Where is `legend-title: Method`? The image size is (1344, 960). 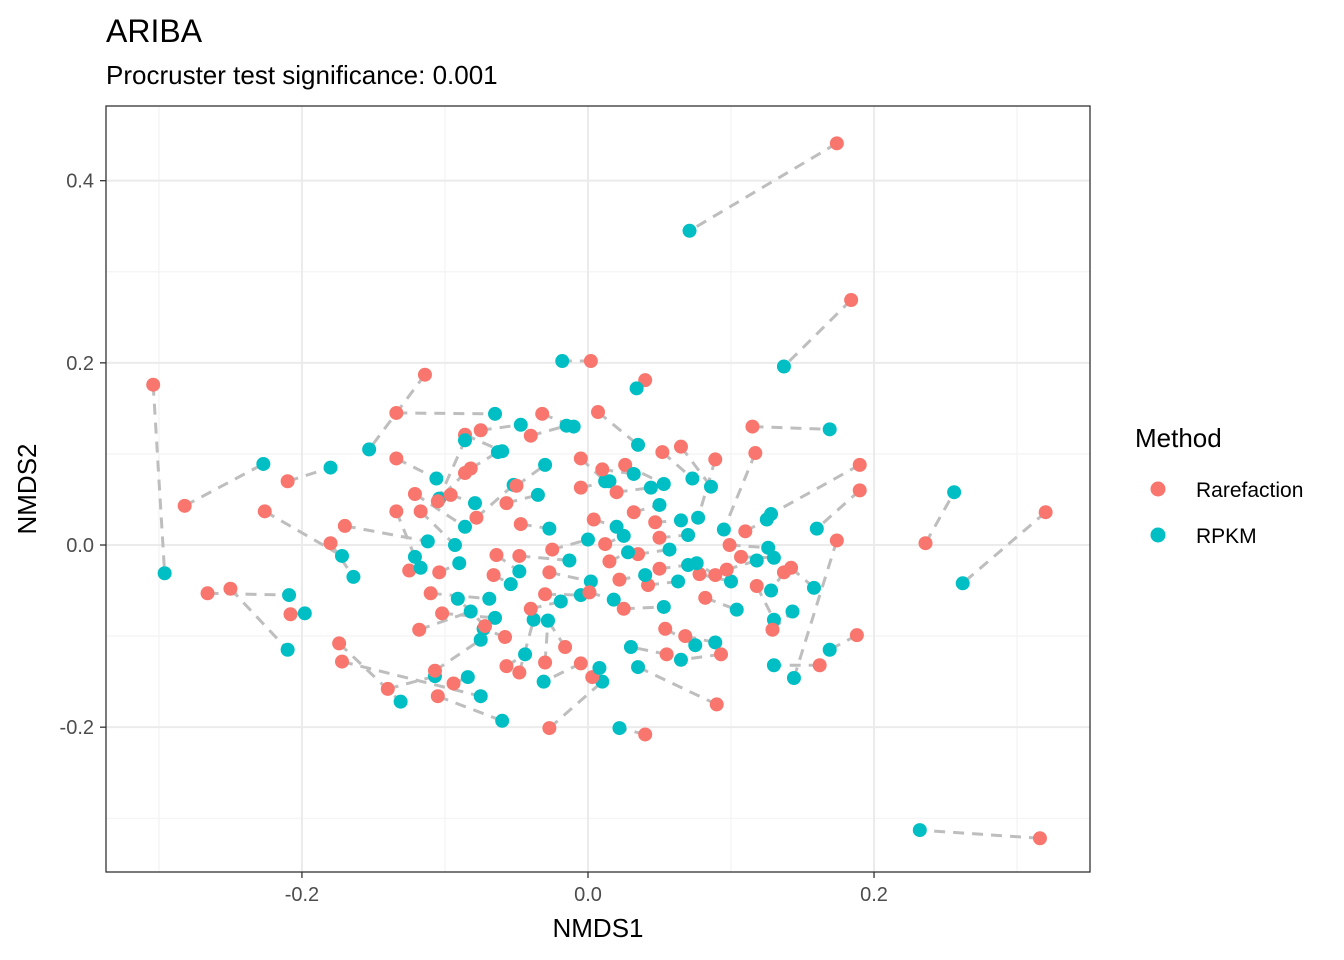 legend-title: Method is located at coordinates (1178, 438).